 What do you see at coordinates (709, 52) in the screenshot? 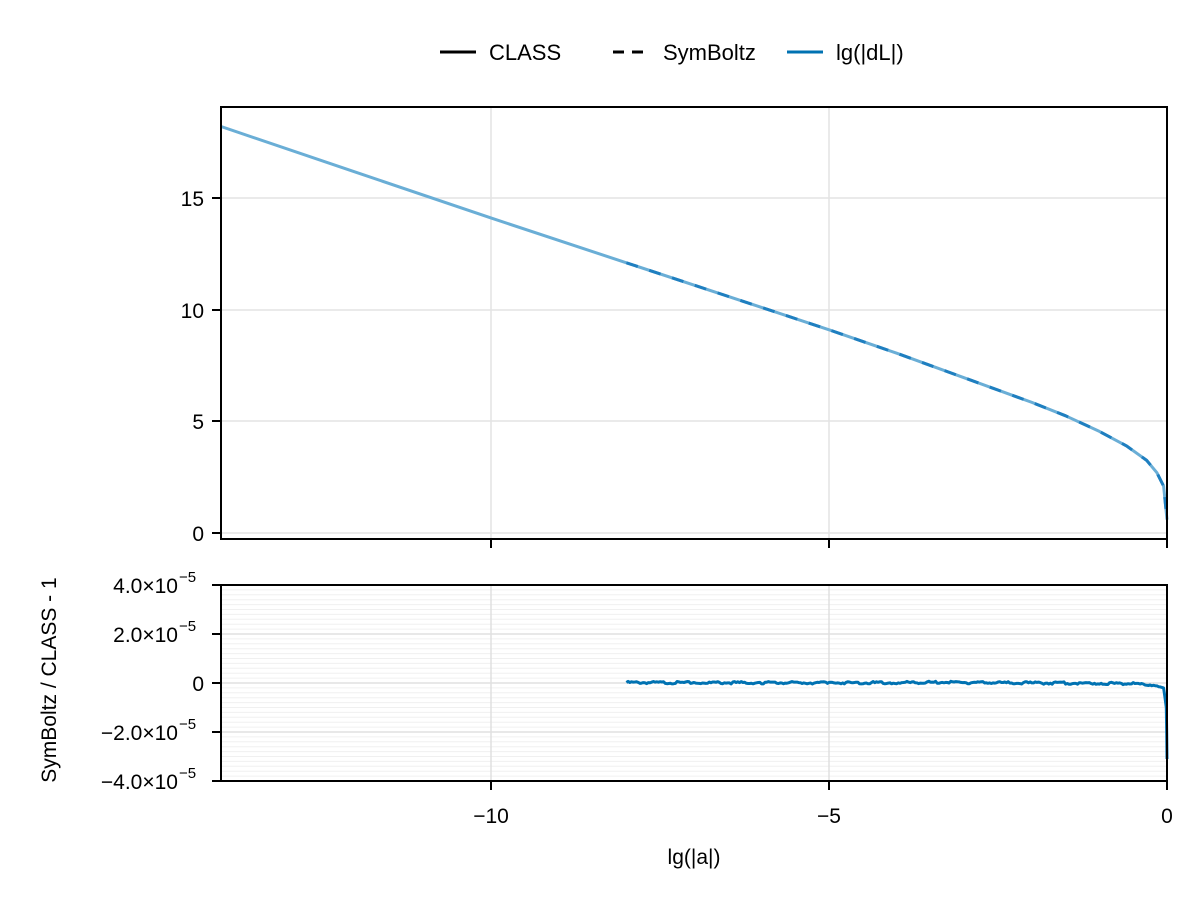
I see `legend-symboltz-label: SymBoltz` at bounding box center [709, 52].